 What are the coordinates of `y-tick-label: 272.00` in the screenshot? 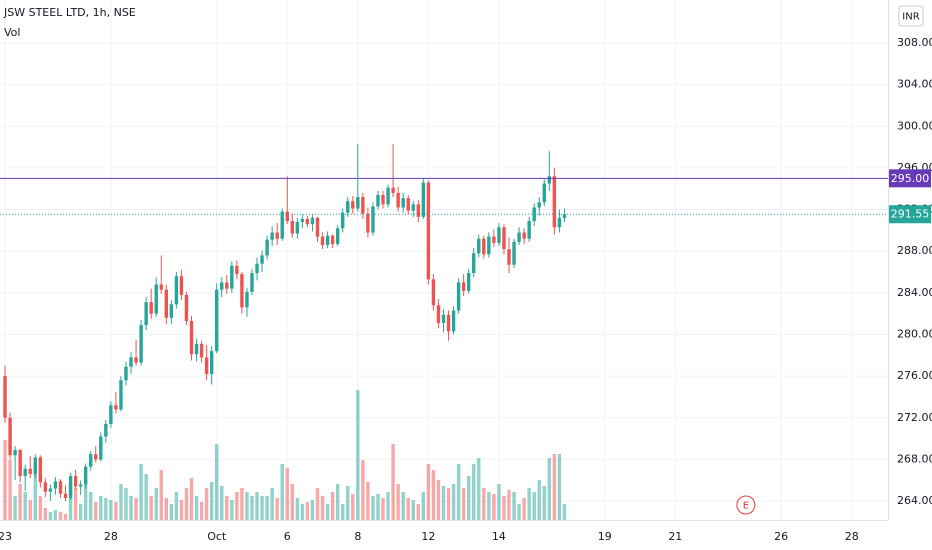 It's located at (914, 417).